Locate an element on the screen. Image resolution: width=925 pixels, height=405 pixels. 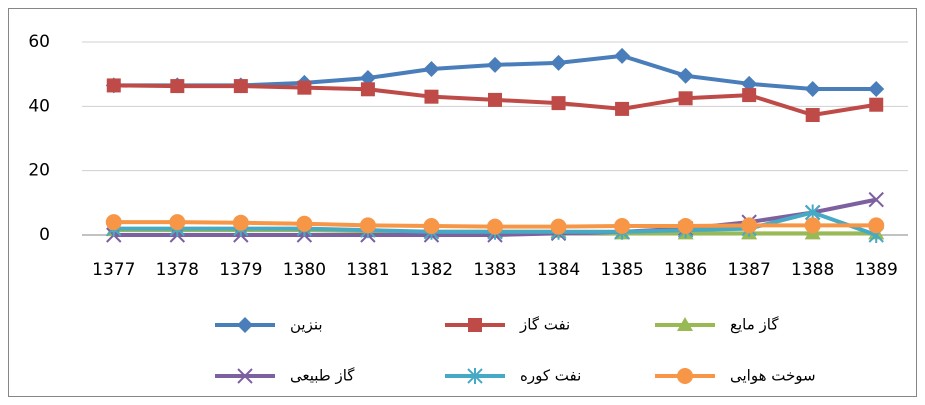
x-tick-label: 1387 is located at coordinates (749, 270).